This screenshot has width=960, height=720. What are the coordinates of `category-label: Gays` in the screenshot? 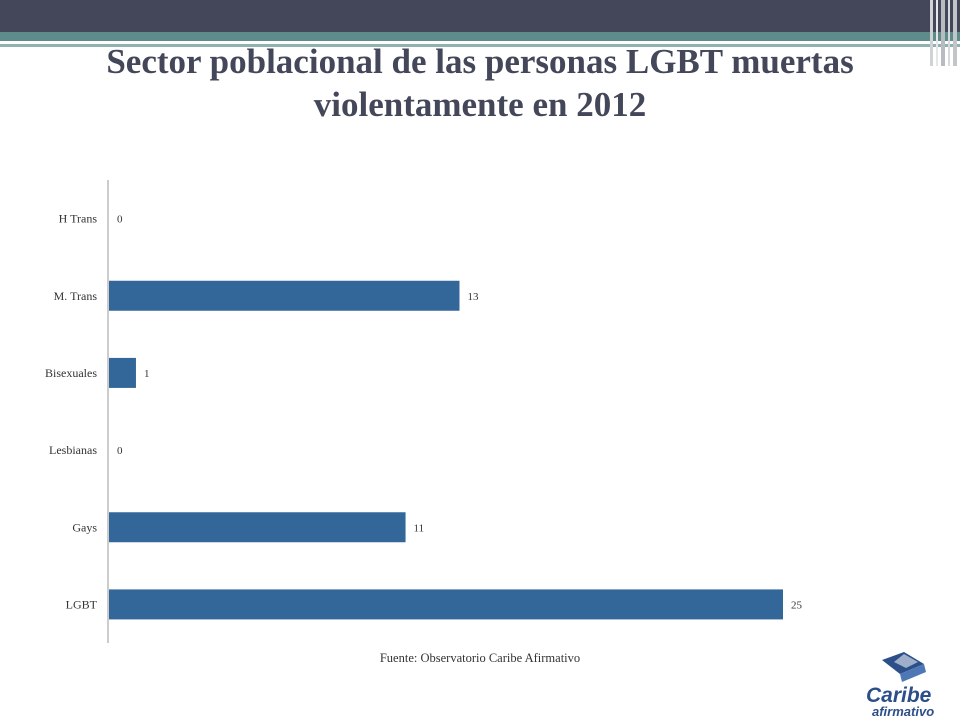 It's located at (84, 527).